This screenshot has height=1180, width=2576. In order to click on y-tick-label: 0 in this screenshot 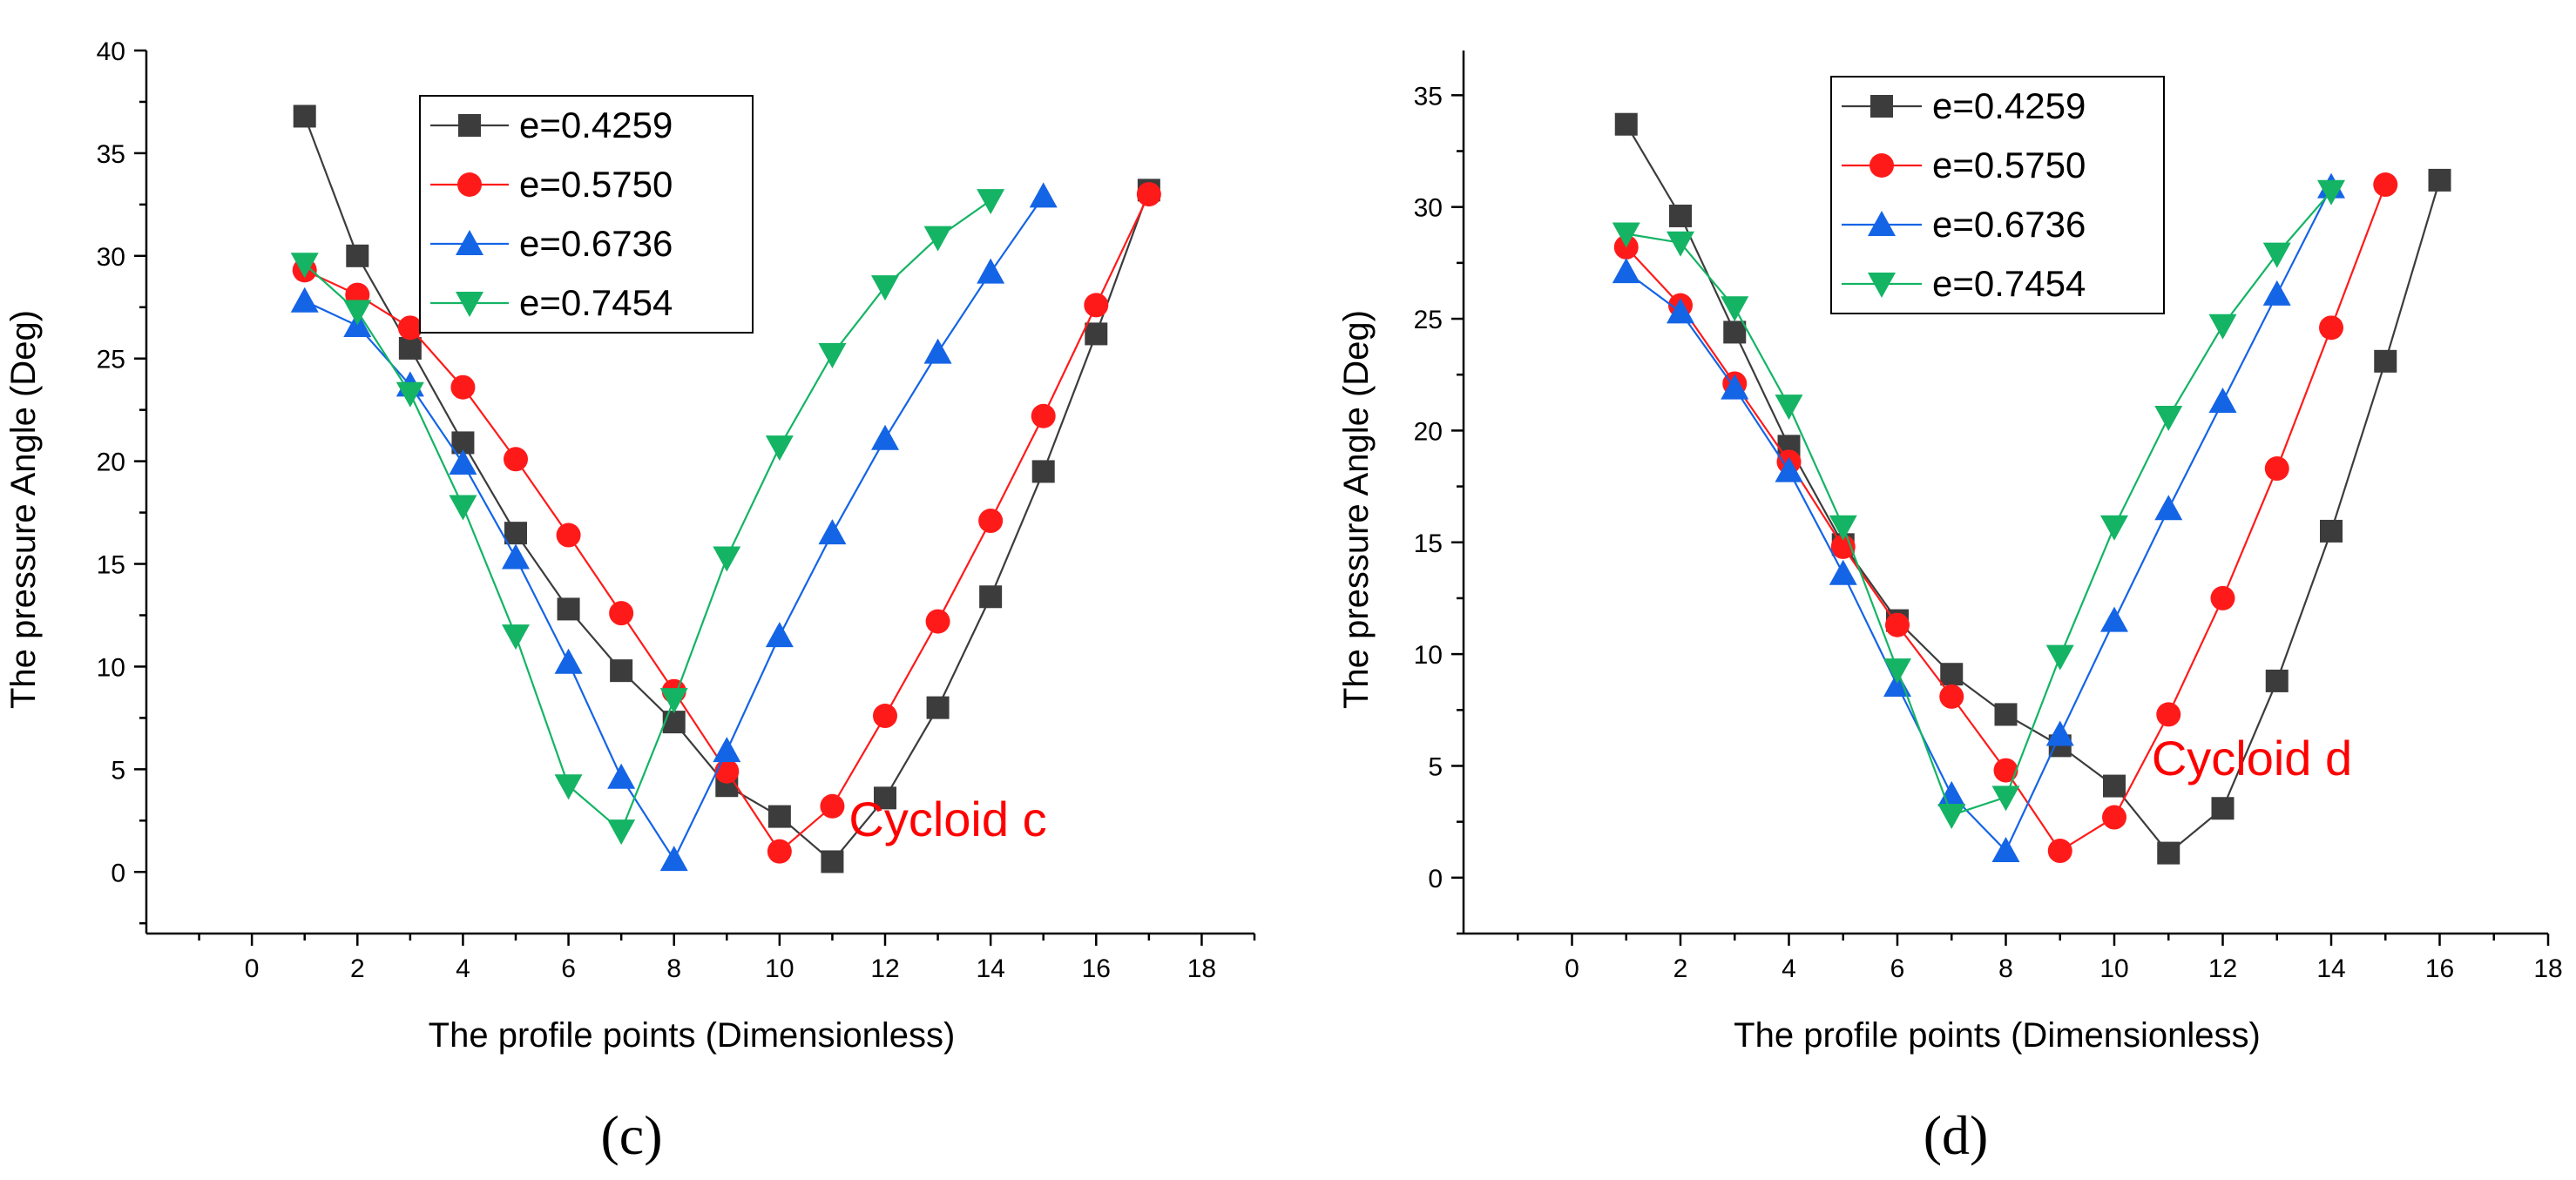, I will do `click(118, 873)`.